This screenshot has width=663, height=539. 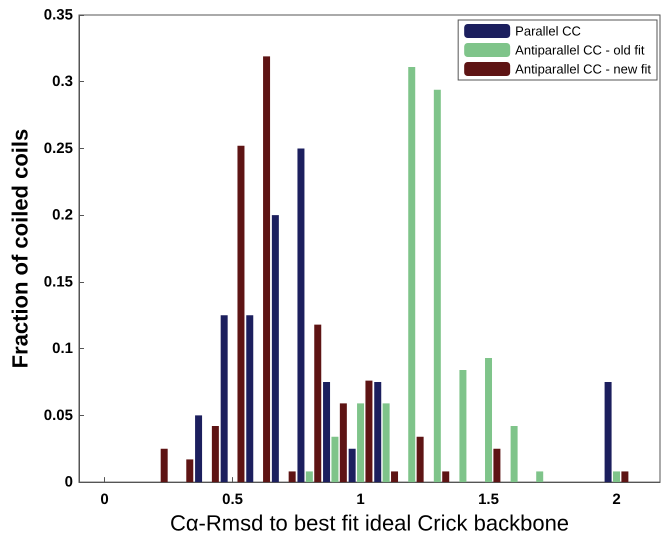 What do you see at coordinates (62, 81) in the screenshot?
I see `y-tick-label: 0.3` at bounding box center [62, 81].